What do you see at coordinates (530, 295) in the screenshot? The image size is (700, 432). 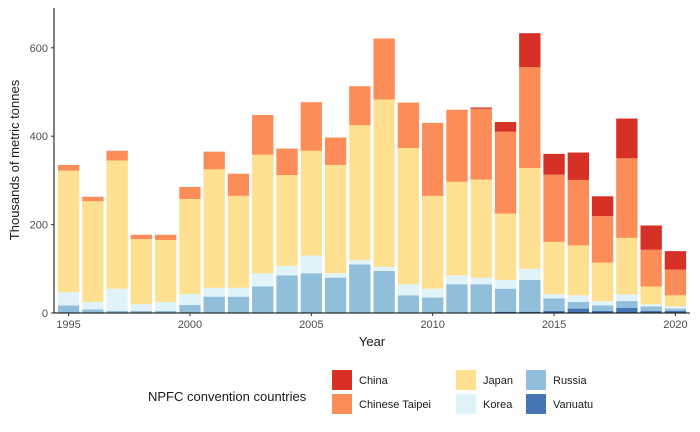 I see `bar-2014-russia` at bounding box center [530, 295].